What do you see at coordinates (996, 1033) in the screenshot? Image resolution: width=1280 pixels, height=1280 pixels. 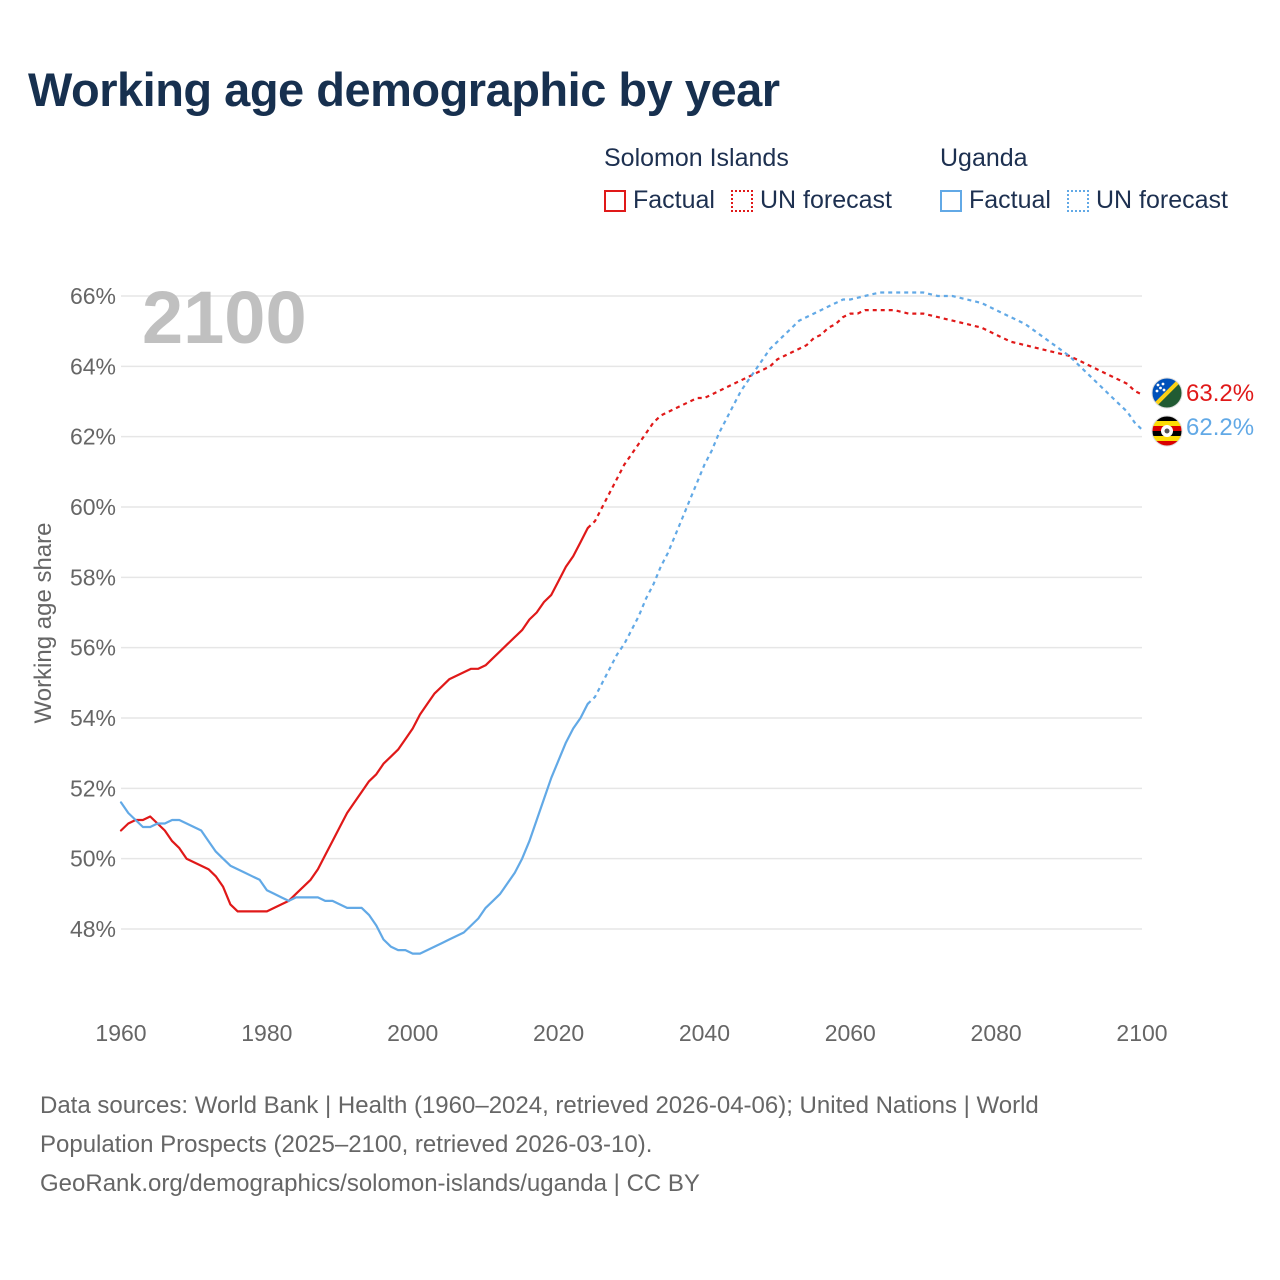 I see `x-tick-label: 2080` at bounding box center [996, 1033].